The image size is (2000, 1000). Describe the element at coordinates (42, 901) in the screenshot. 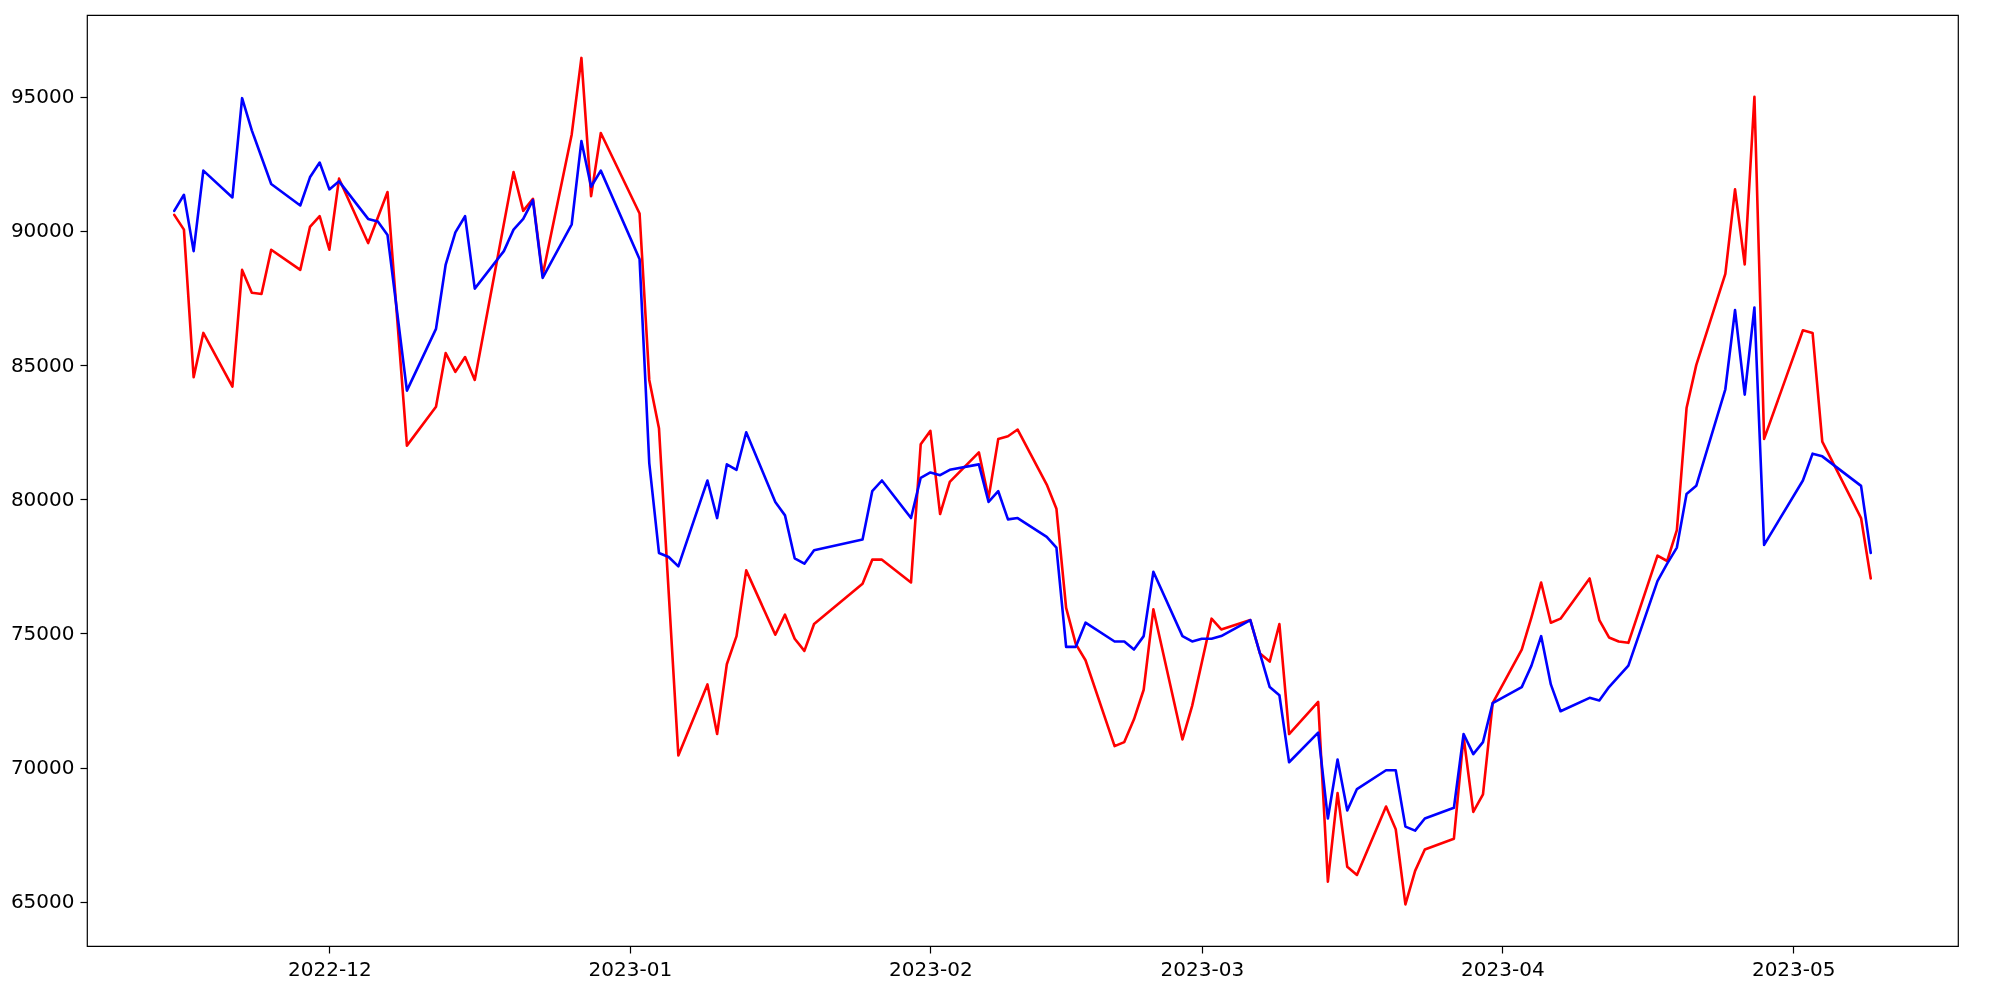

I see `y-tick-label: 65000` at that location.